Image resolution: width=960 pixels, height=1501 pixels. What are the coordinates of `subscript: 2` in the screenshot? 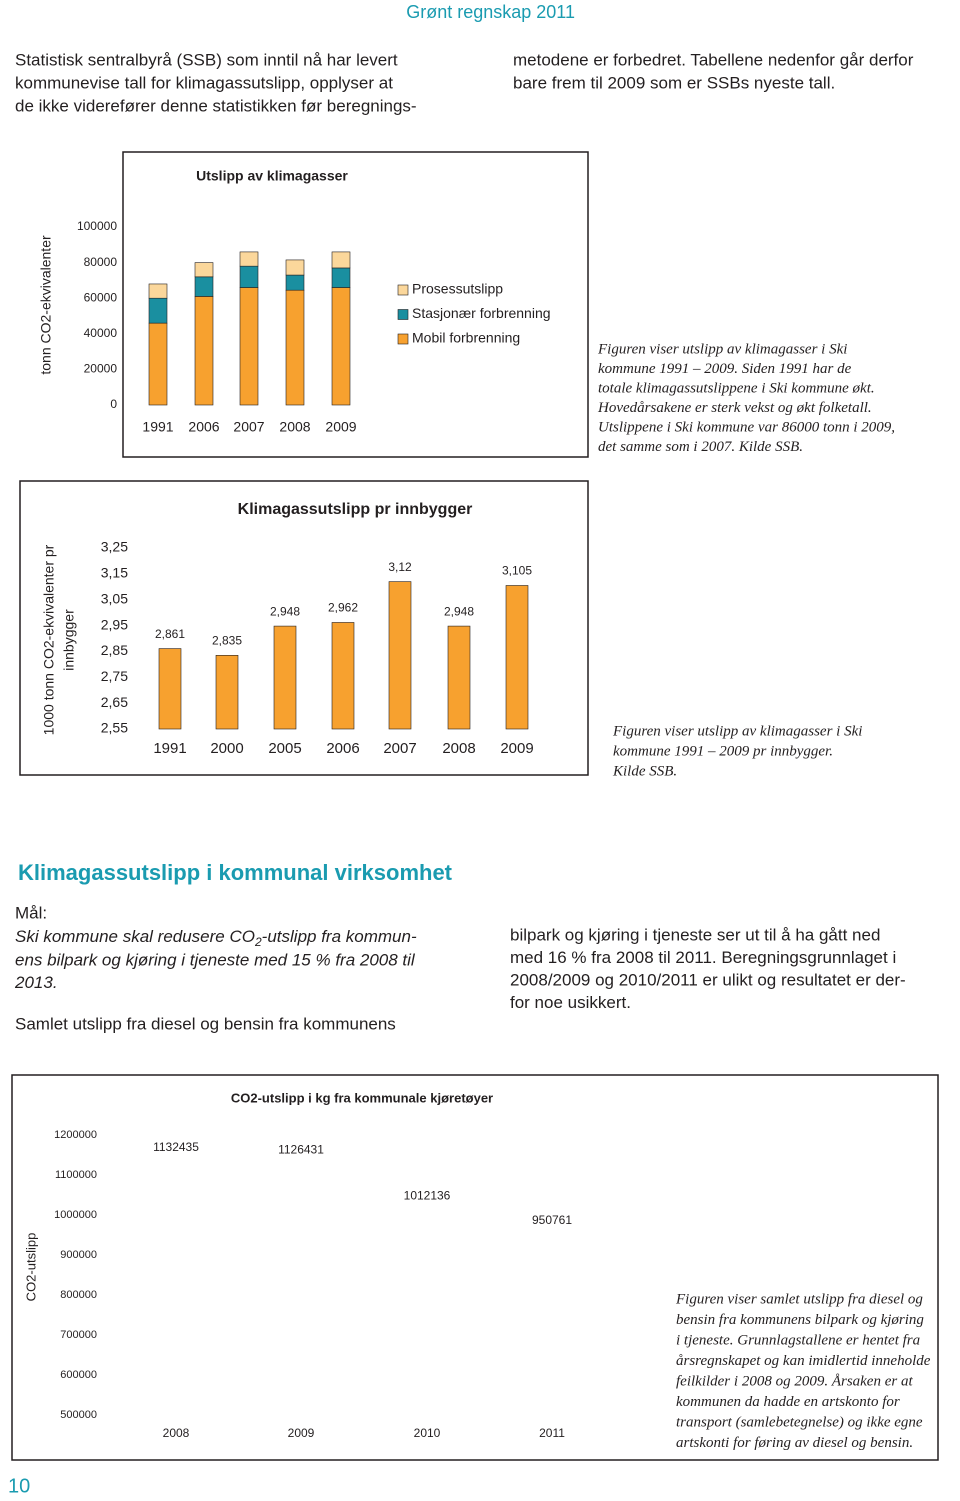 It's located at (258, 942).